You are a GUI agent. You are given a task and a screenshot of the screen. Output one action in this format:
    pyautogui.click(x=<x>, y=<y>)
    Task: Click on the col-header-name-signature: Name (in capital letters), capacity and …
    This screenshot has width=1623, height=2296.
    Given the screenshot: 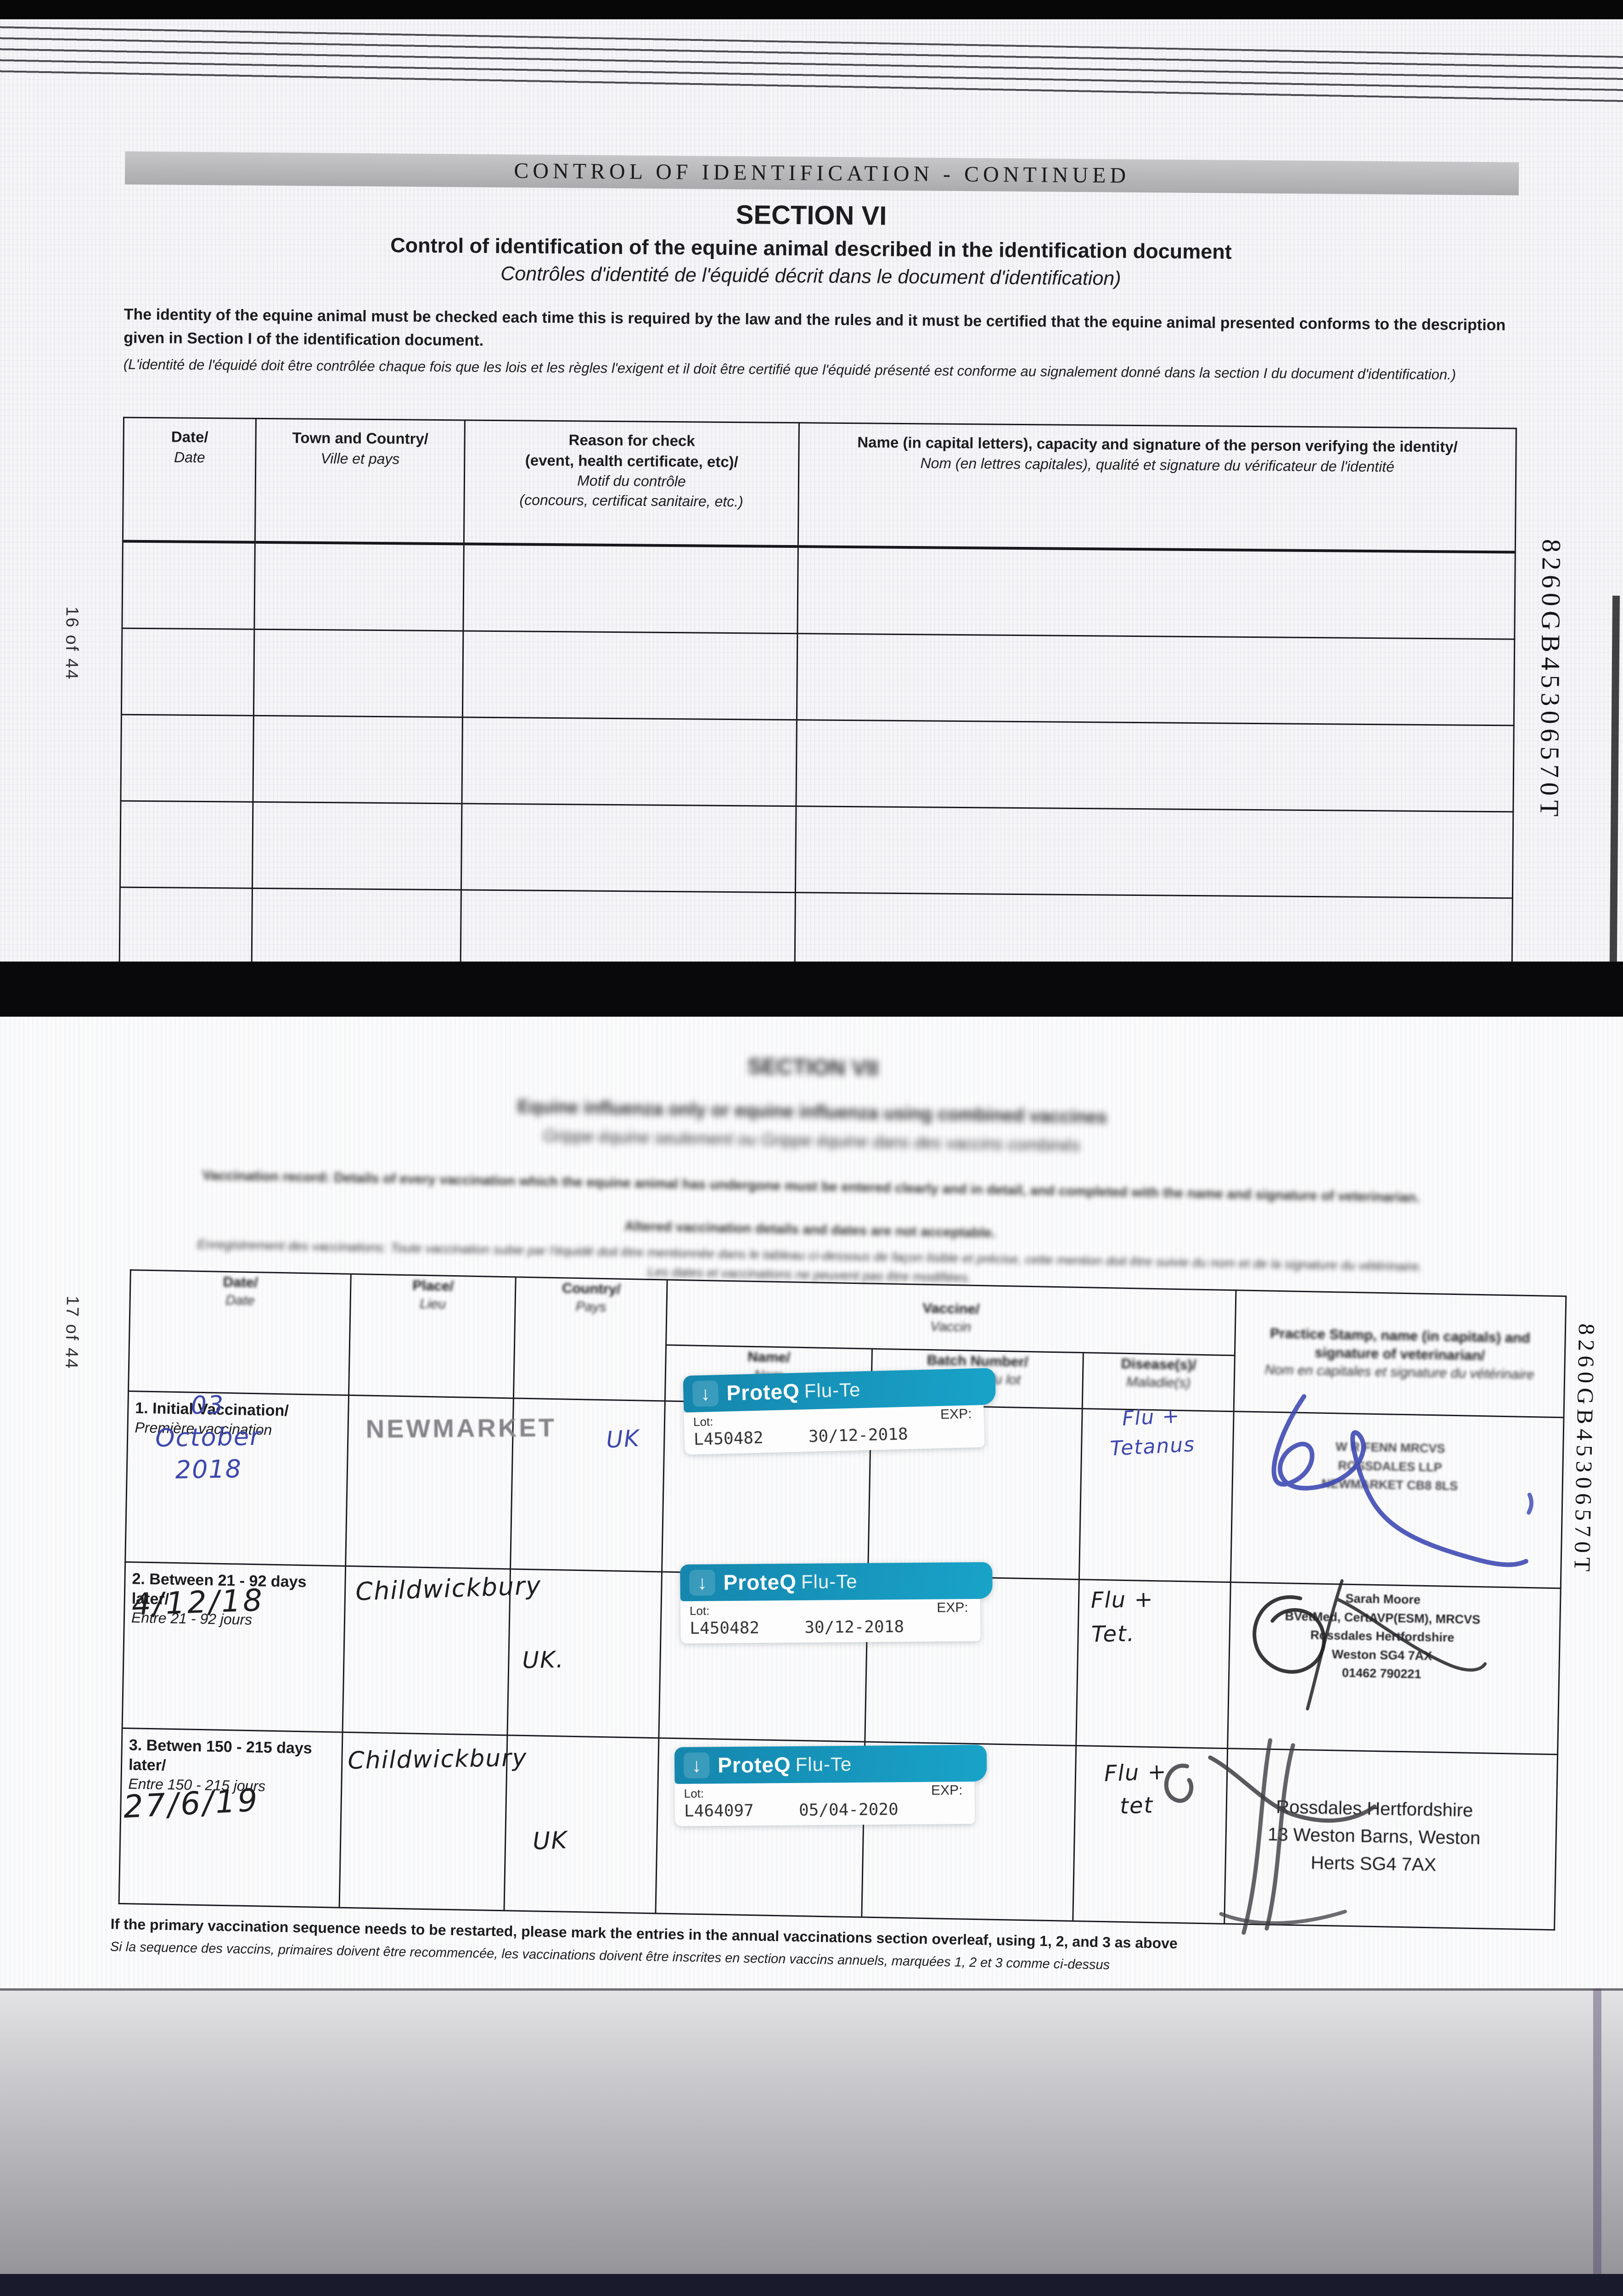 What is the action you would take?
    pyautogui.click(x=1157, y=487)
    